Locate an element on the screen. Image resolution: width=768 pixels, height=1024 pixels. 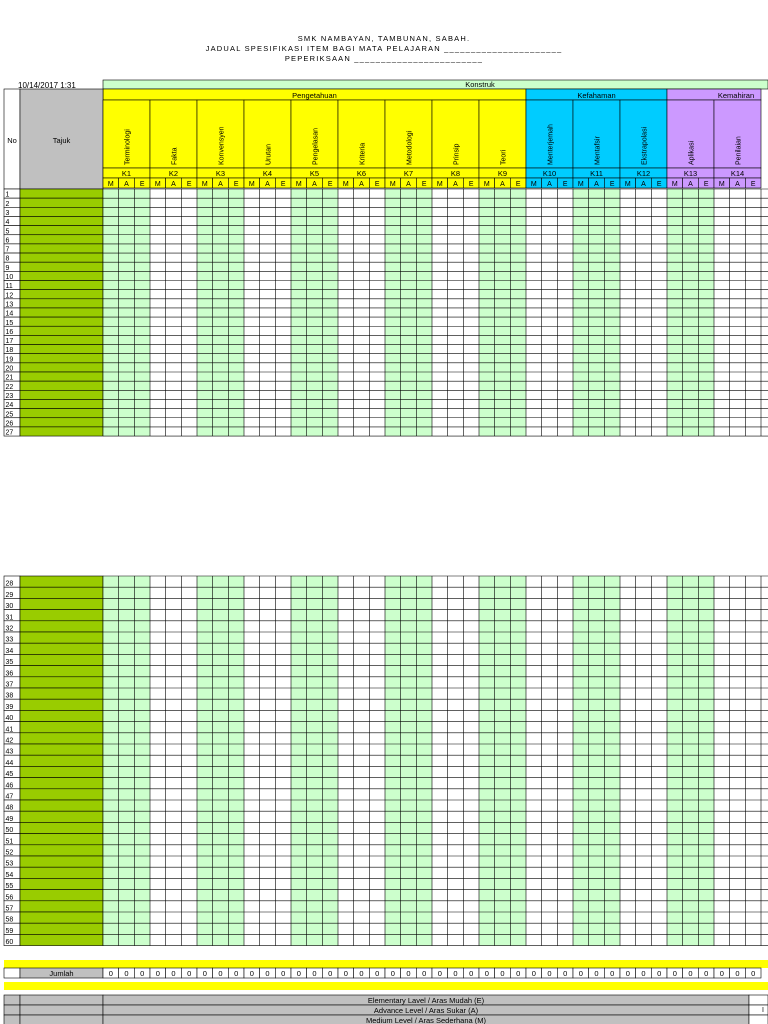
row-number: 24 is located at coordinates (10, 405).